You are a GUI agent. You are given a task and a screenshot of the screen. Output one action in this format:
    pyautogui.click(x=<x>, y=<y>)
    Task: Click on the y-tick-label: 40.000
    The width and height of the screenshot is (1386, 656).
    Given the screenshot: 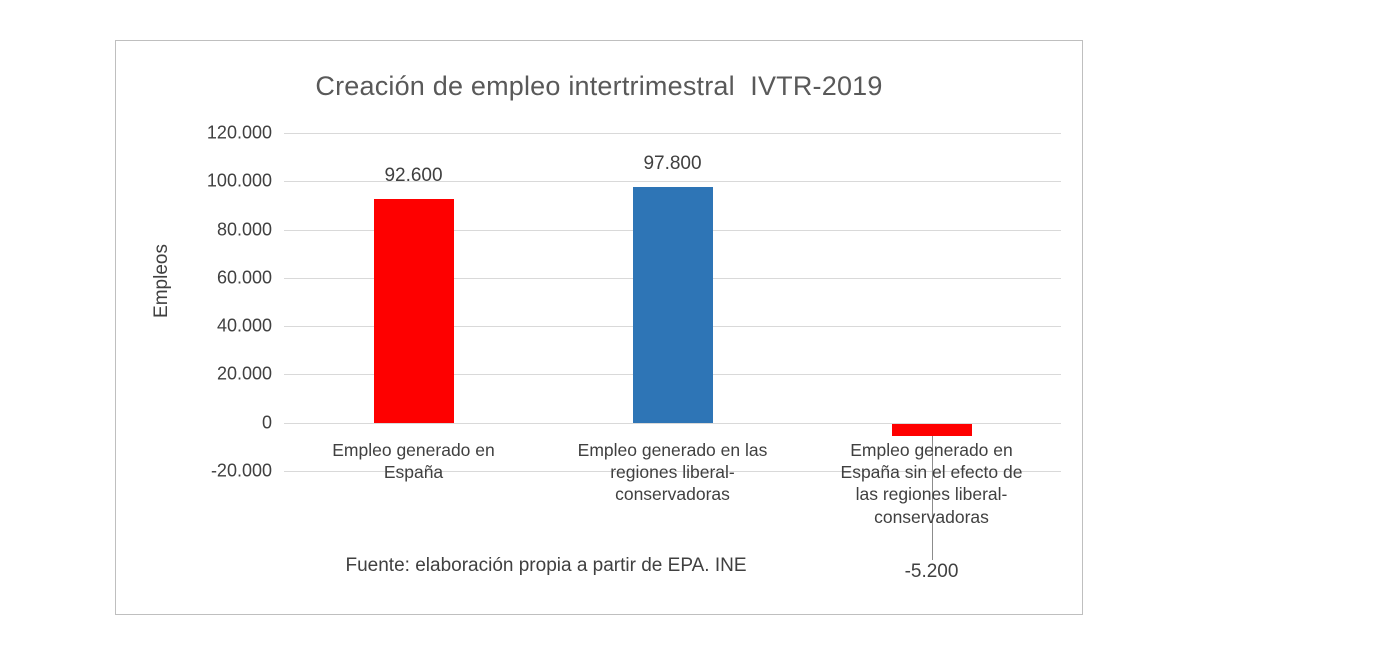 What is the action you would take?
    pyautogui.click(x=244, y=325)
    